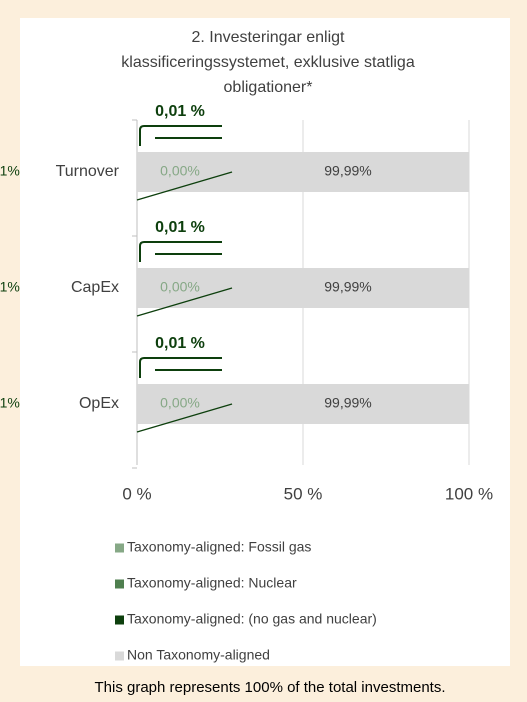 Image resolution: width=527 pixels, height=702 pixels. What do you see at coordinates (136, 493) in the screenshot?
I see `x-tick-label: 0 %` at bounding box center [136, 493].